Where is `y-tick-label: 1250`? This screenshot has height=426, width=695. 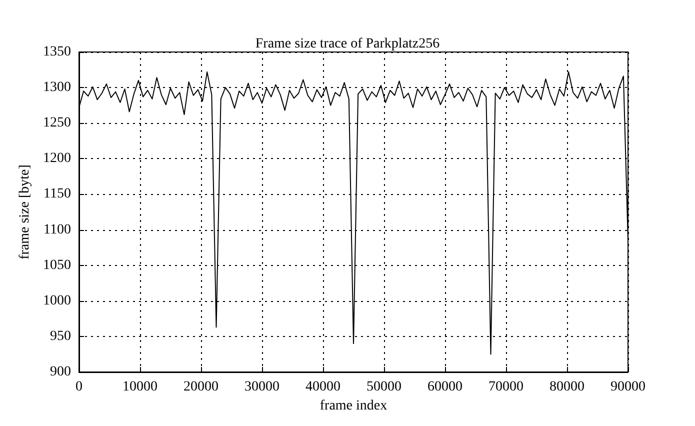
y-tick-label: 1250 is located at coordinates (57, 123).